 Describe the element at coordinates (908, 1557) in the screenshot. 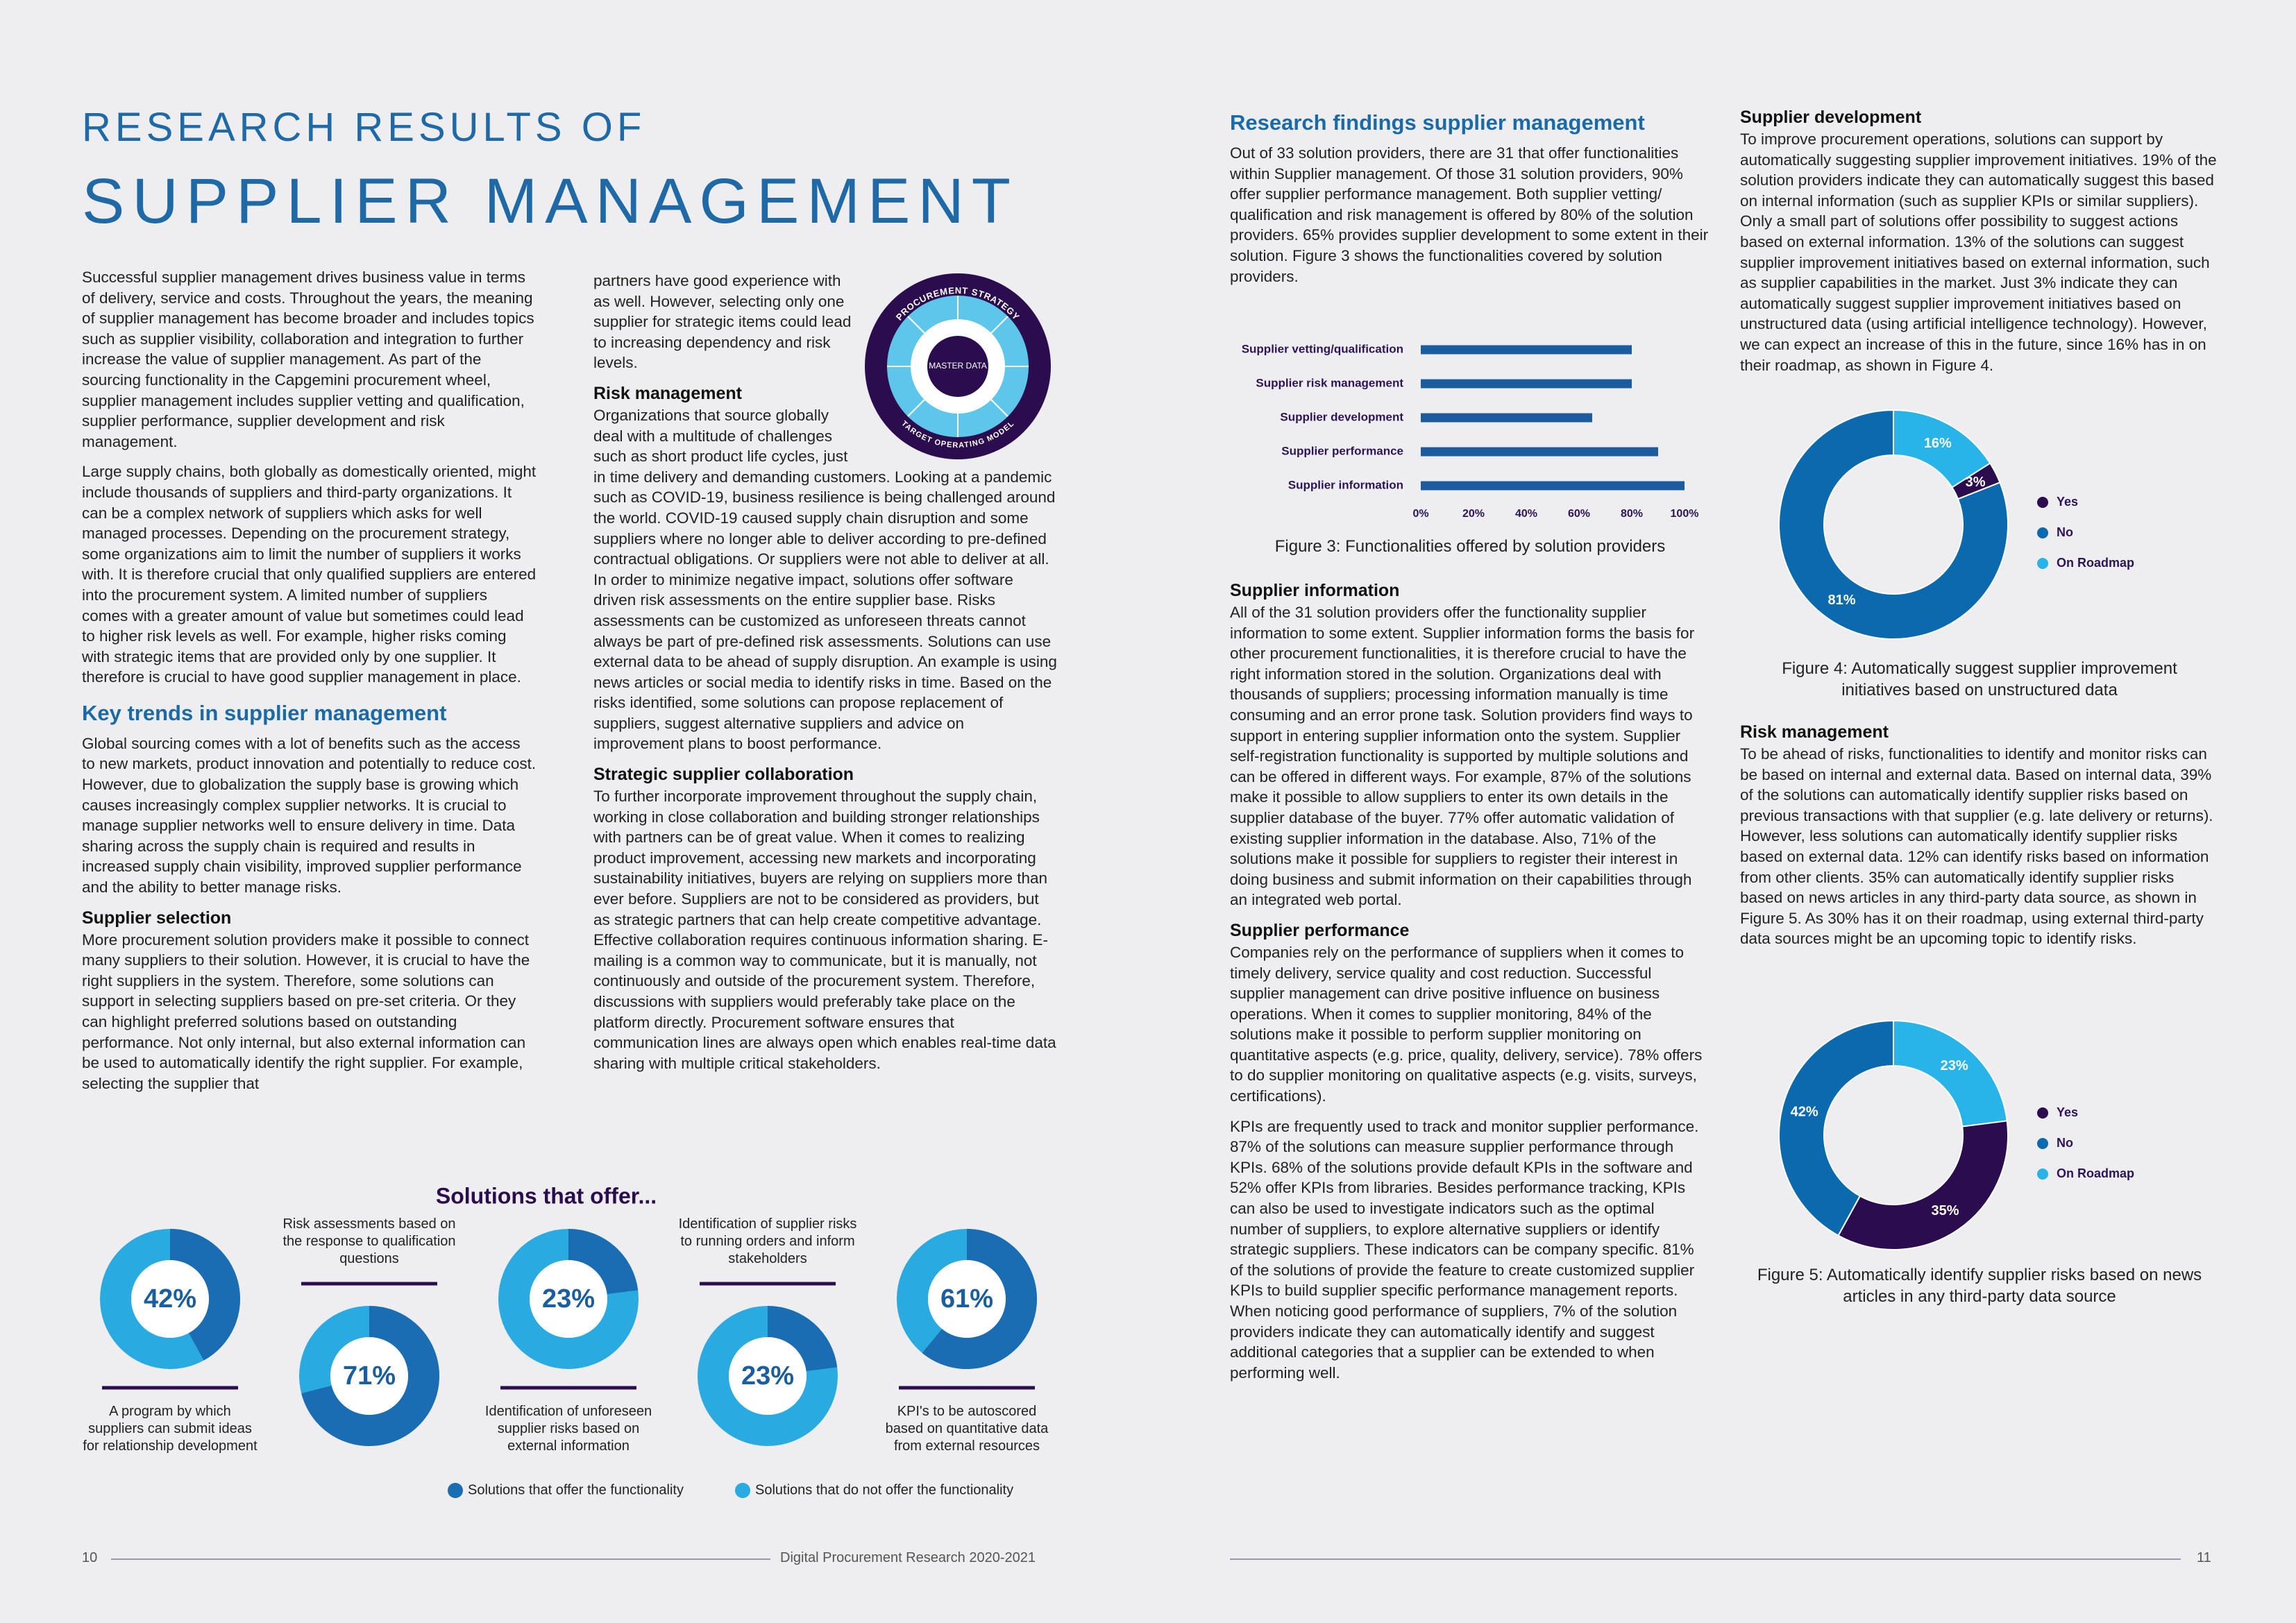

I see `footer-title: Digital Procurement Research 2020-2021` at that location.